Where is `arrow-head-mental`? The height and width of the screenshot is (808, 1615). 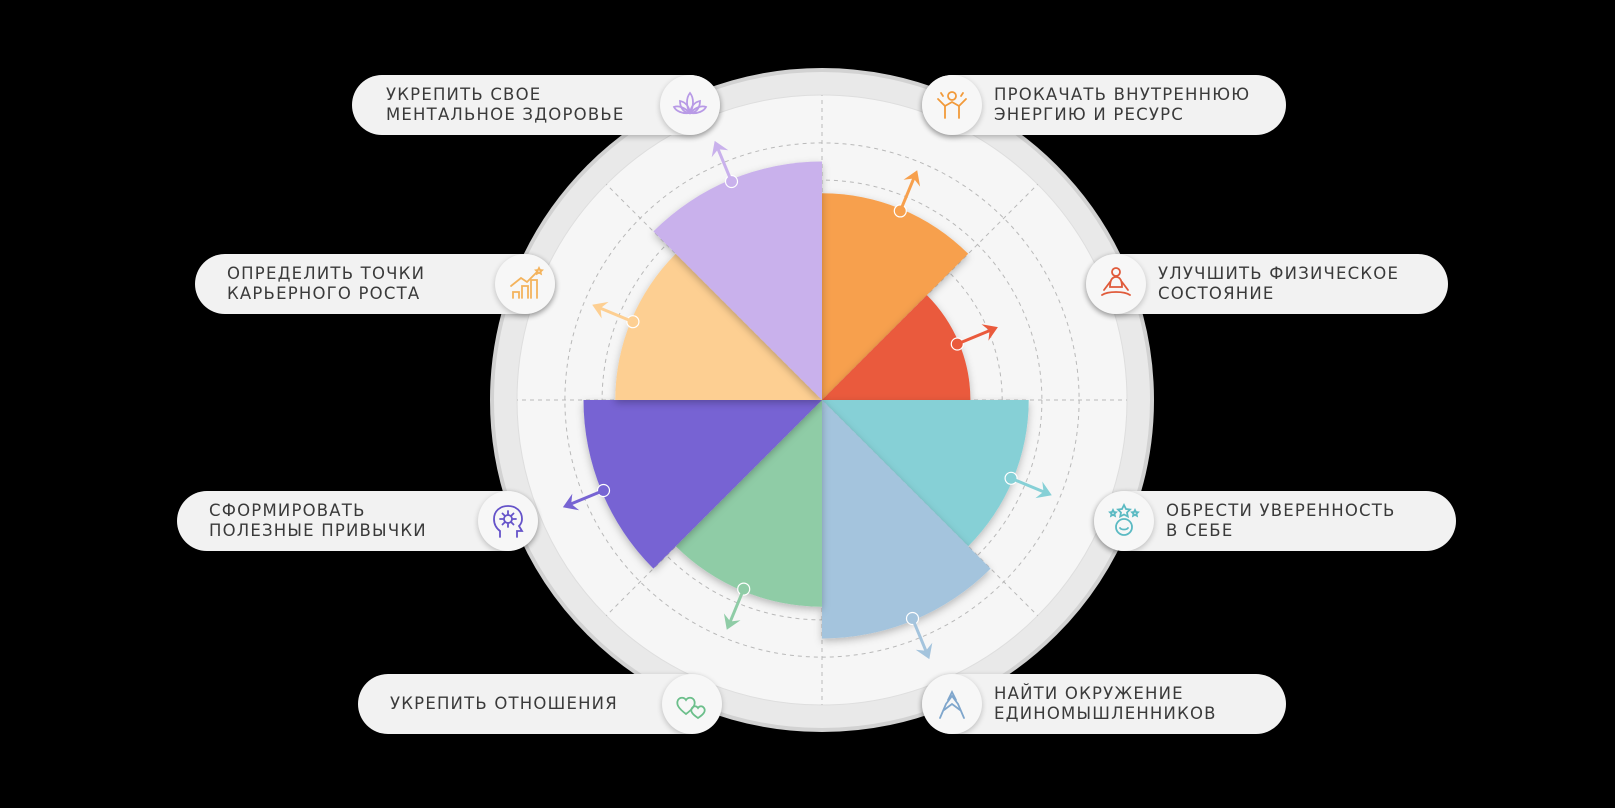 arrow-head-mental is located at coordinates (720, 149).